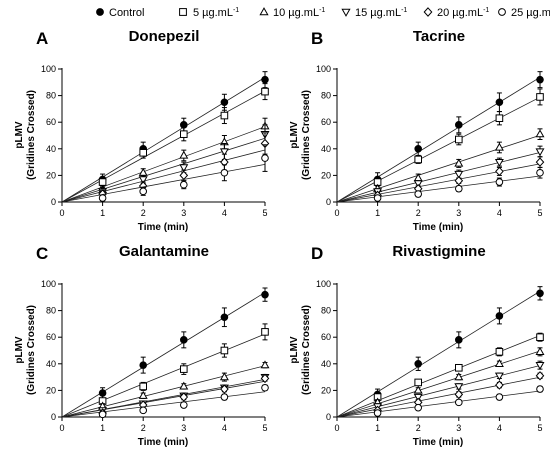  I want to click on panel-title: Tacrine, so click(439, 36).